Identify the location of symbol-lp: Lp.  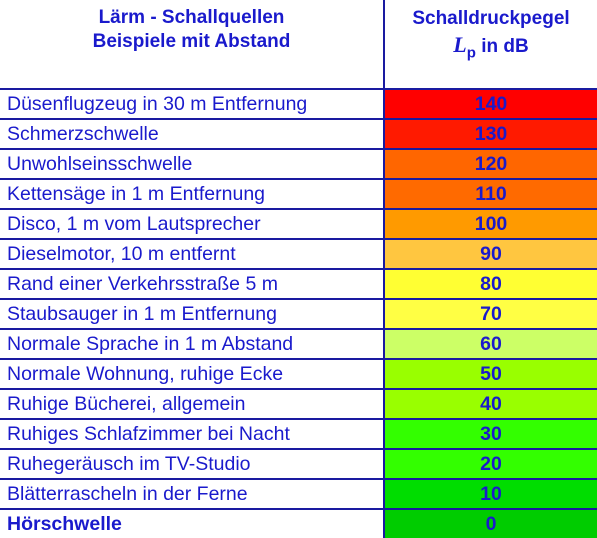
(464, 46).